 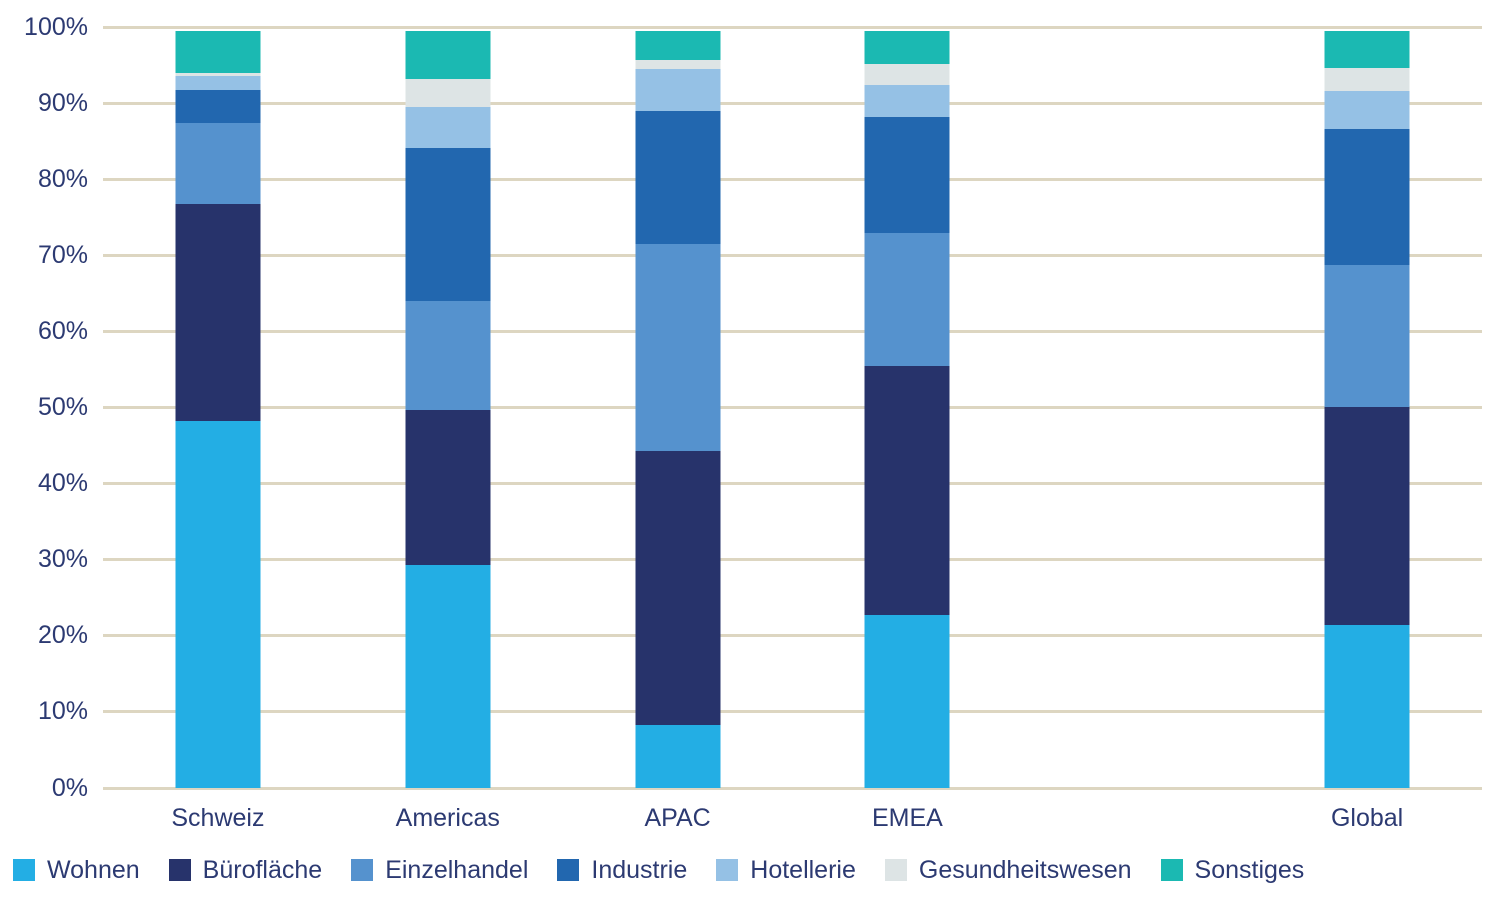 I want to click on bar-emea, so click(x=907, y=409).